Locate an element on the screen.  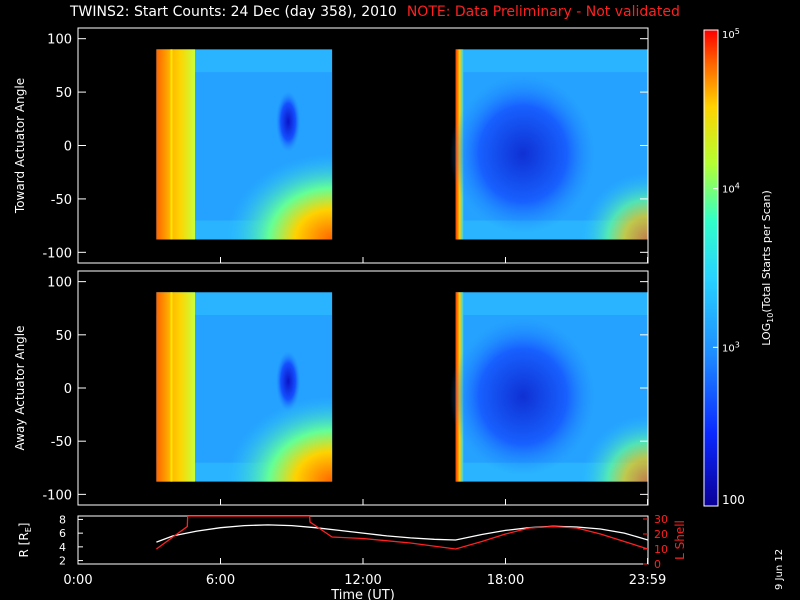
x-tick-label: 0:00 is located at coordinates (77, 580).